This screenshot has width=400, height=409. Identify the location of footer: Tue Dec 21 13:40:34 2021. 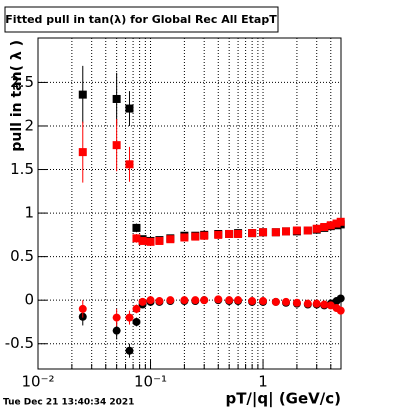
(68, 403).